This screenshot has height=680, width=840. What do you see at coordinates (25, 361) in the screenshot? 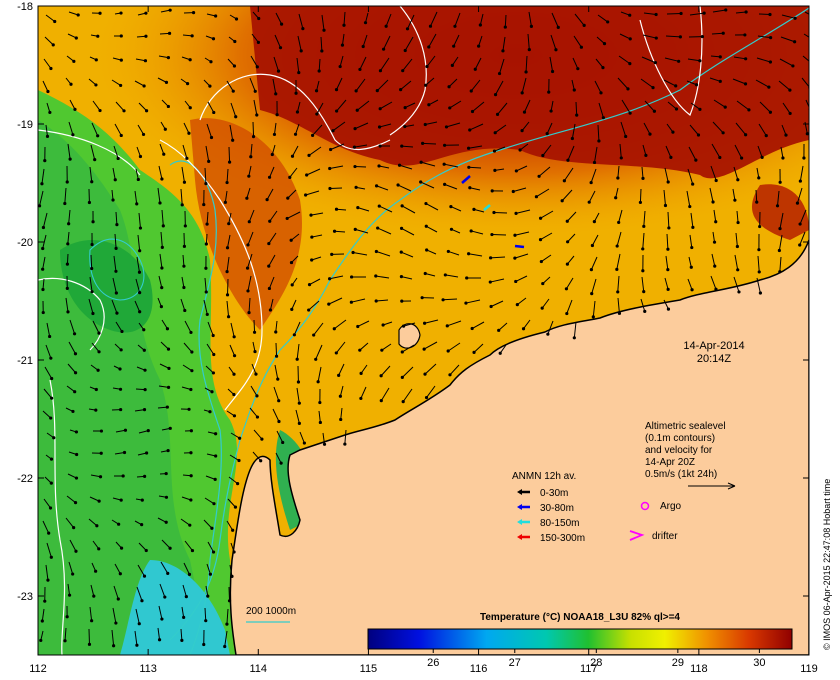
I see `lat-tick-label: -21` at bounding box center [25, 361].